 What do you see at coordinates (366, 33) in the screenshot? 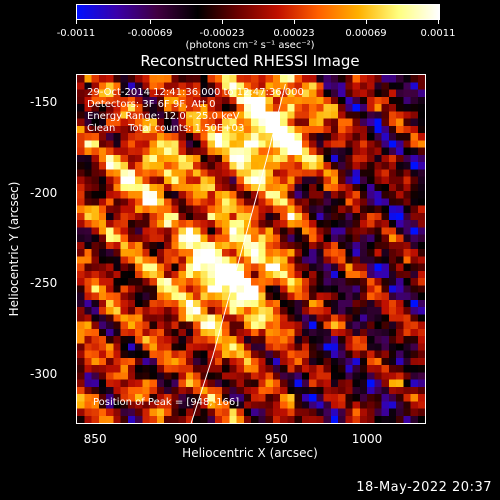
I see `colorbar-tick-label: 0.00069` at bounding box center [366, 33].